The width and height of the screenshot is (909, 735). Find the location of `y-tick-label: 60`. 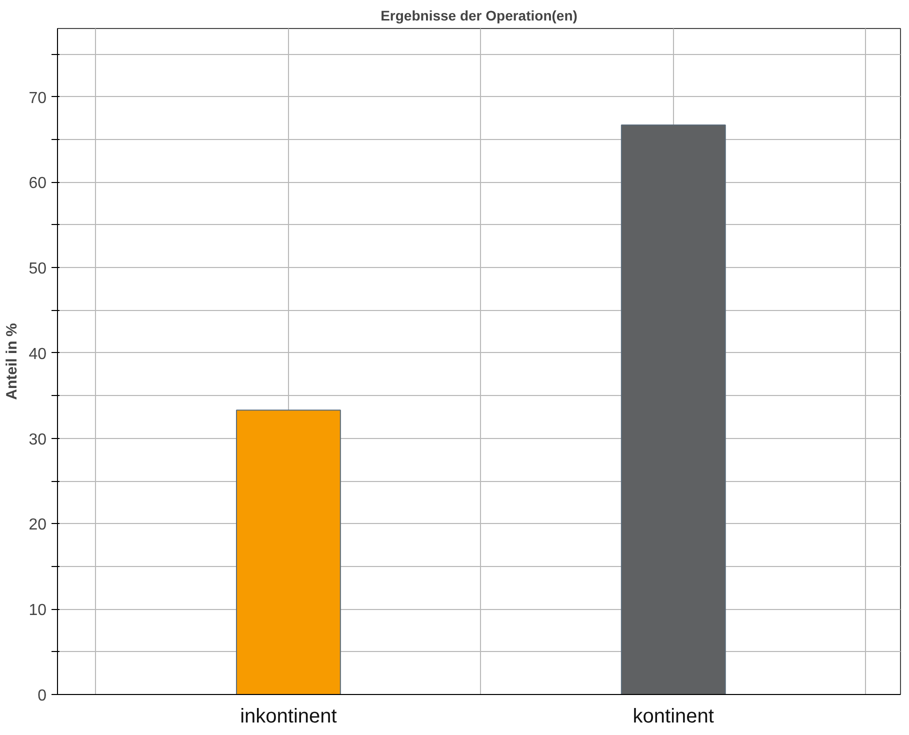

y-tick-label: 60 is located at coordinates (37, 183).